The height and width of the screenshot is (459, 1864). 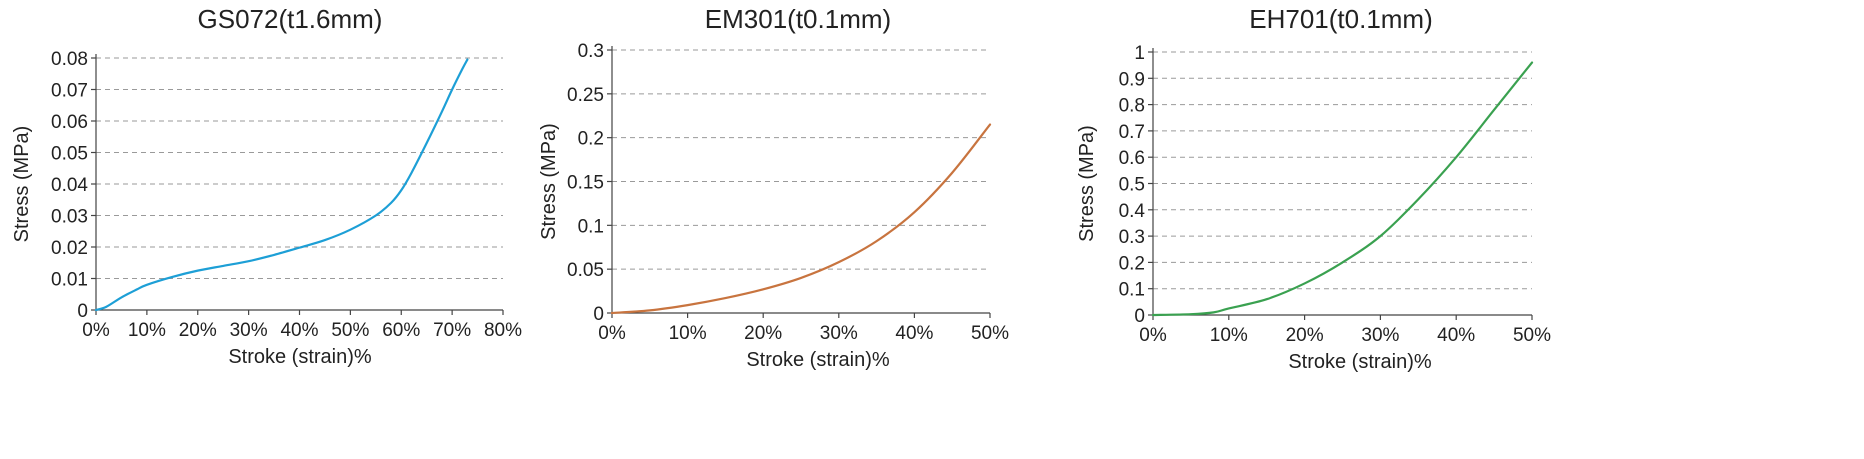 I want to click on x-tick-label: 60%, so click(x=401, y=330).